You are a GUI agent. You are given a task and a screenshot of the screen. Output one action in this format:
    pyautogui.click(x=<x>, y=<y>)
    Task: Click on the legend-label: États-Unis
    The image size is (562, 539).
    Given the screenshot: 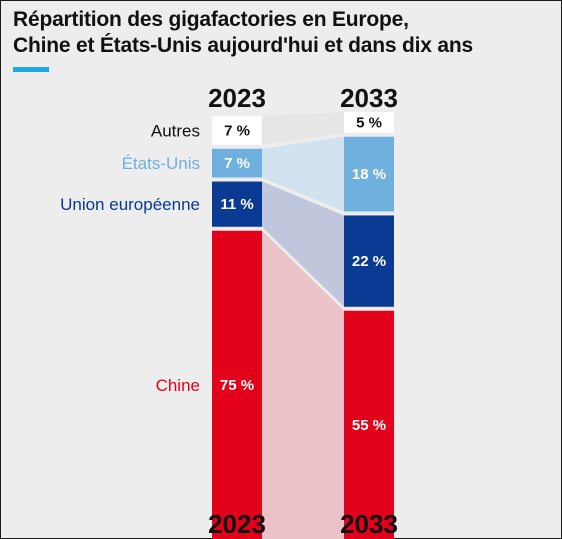 What is the action you would take?
    pyautogui.click(x=161, y=163)
    